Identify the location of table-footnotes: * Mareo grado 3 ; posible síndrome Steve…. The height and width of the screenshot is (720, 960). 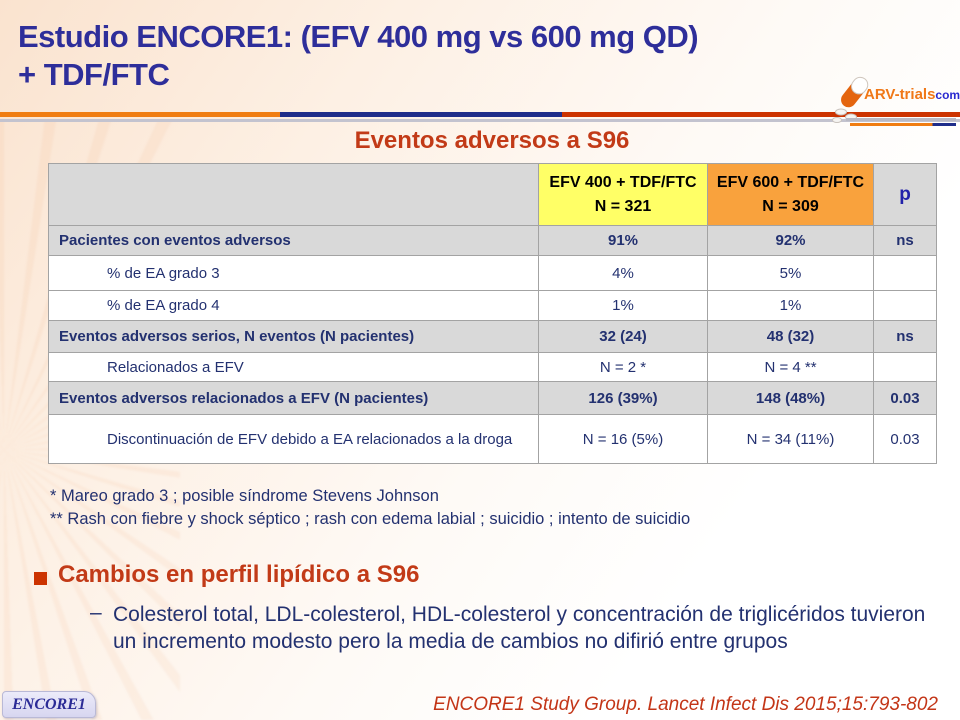
(490, 508).